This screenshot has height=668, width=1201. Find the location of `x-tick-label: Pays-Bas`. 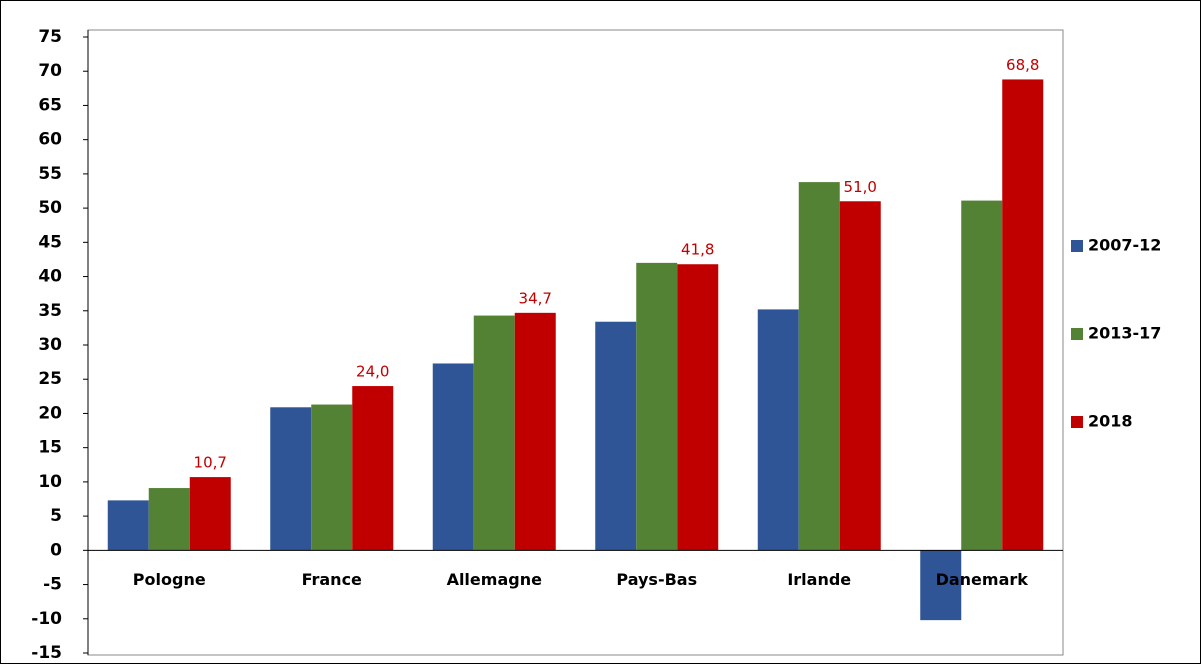

x-tick-label: Pays-Bas is located at coordinates (656, 579).